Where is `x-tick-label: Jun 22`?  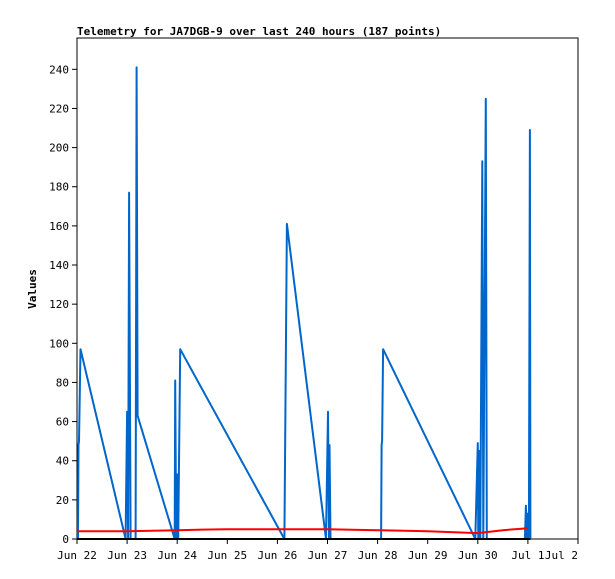 x-tick-label: Jun 22 is located at coordinates (77, 555).